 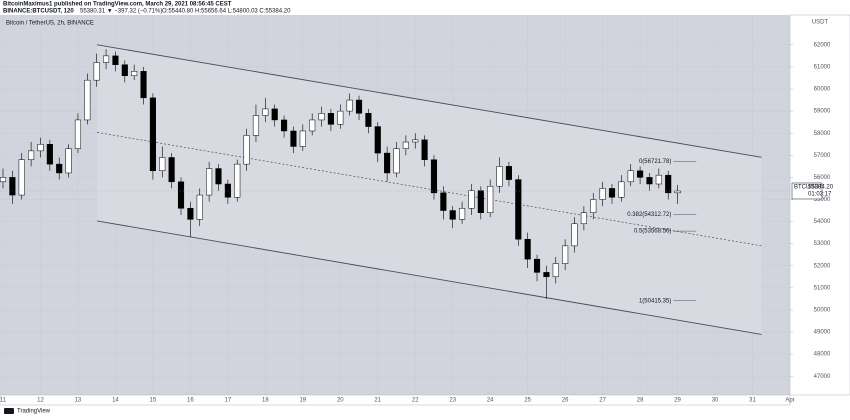 I want to click on x-tick-label: 22, so click(x=415, y=401).